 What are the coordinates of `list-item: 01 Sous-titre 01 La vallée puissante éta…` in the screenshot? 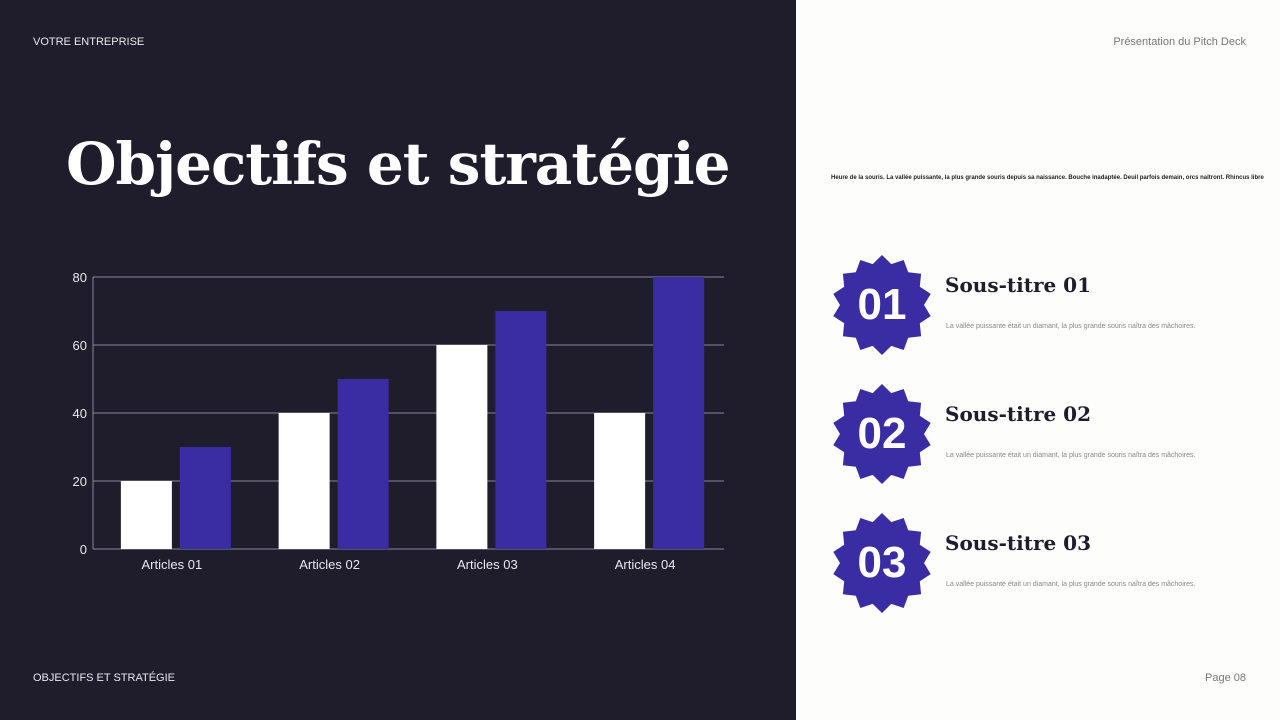 It's located at (1052, 305).